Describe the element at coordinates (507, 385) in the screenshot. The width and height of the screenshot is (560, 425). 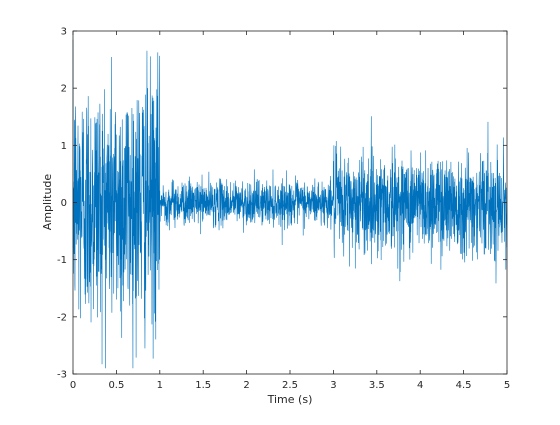
I see `x-tick-label: 5` at that location.